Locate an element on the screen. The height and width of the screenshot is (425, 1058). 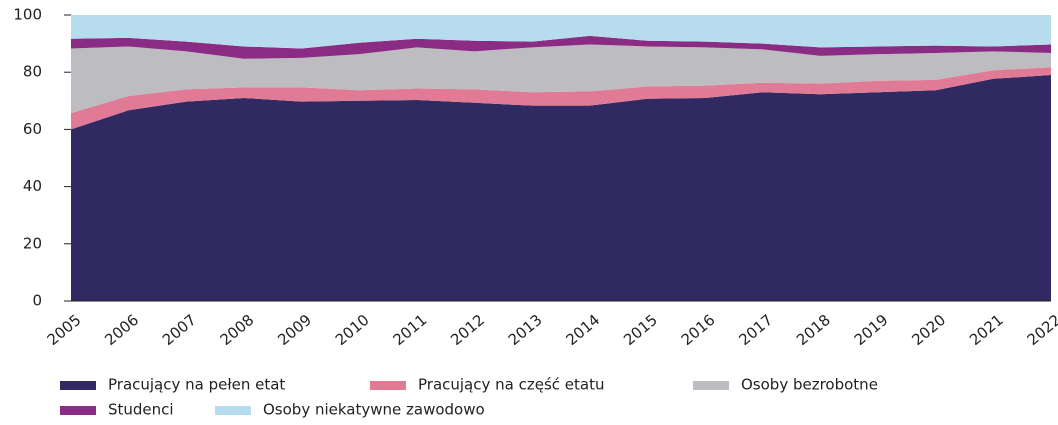
x-tick-label: 2012 is located at coordinates (467, 330).